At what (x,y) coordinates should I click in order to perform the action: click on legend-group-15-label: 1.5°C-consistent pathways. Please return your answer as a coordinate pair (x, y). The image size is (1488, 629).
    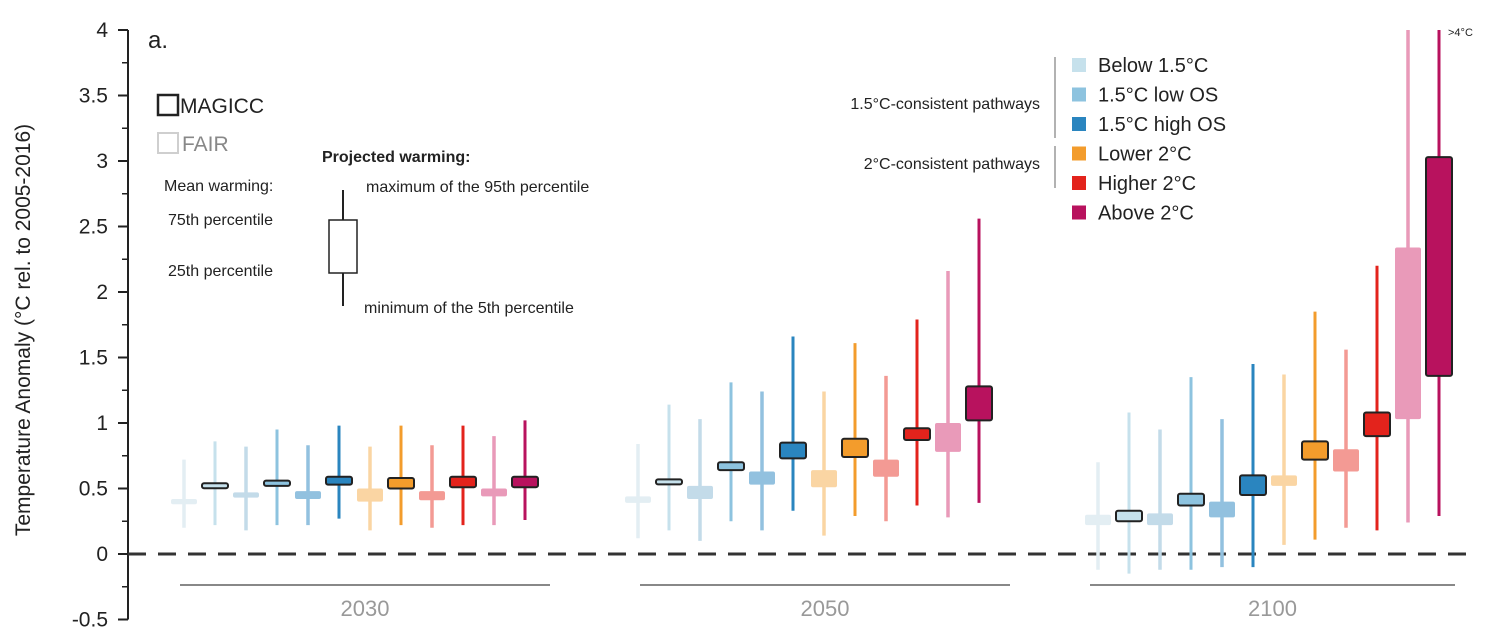
    Looking at the image, I should click on (945, 104).